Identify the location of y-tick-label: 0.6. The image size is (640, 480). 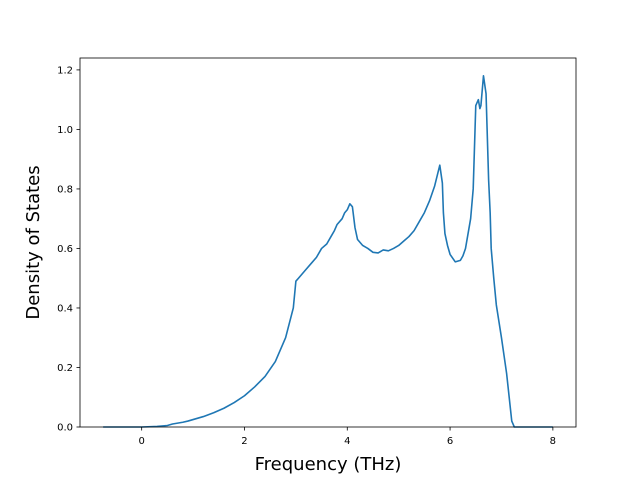
(65, 249).